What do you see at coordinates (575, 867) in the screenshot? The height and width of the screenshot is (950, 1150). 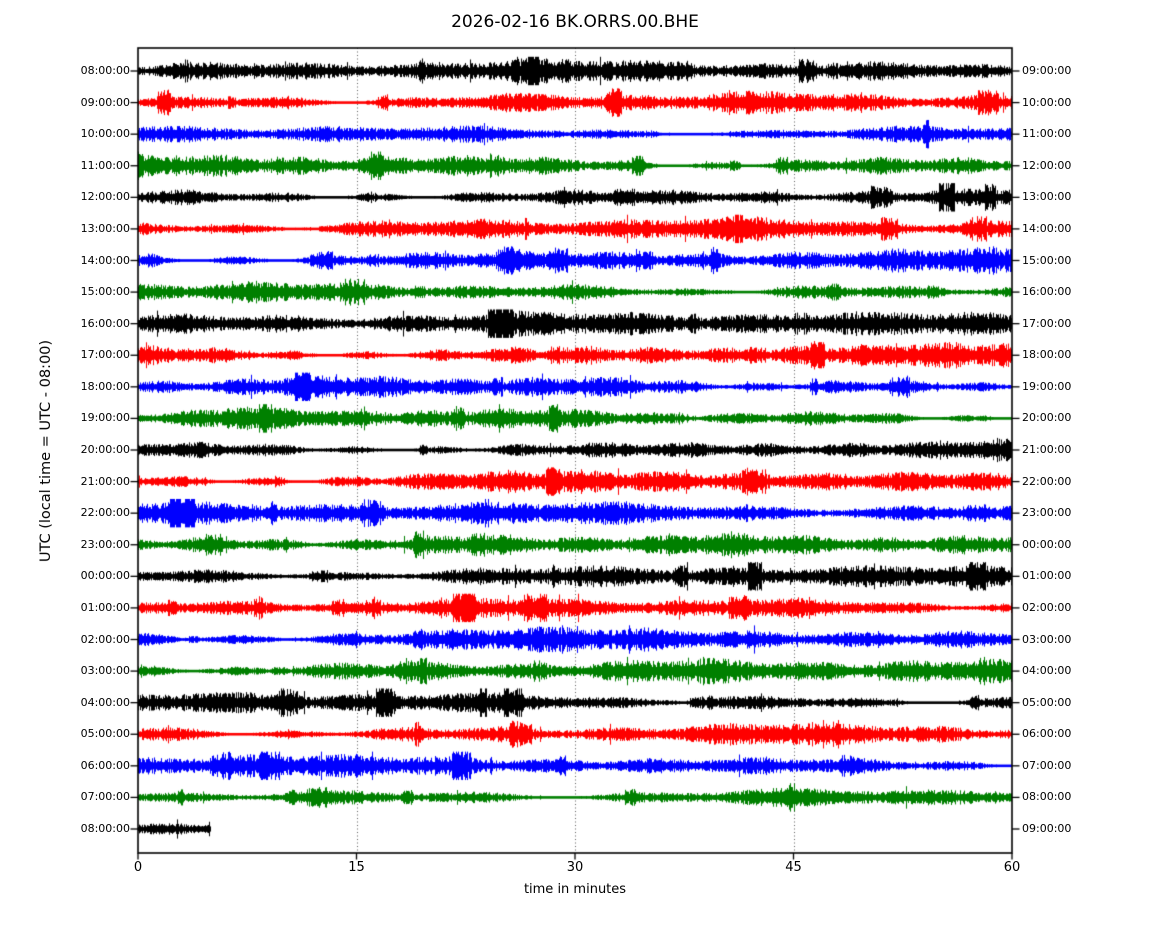 I see `x-tick-label: 30` at bounding box center [575, 867].